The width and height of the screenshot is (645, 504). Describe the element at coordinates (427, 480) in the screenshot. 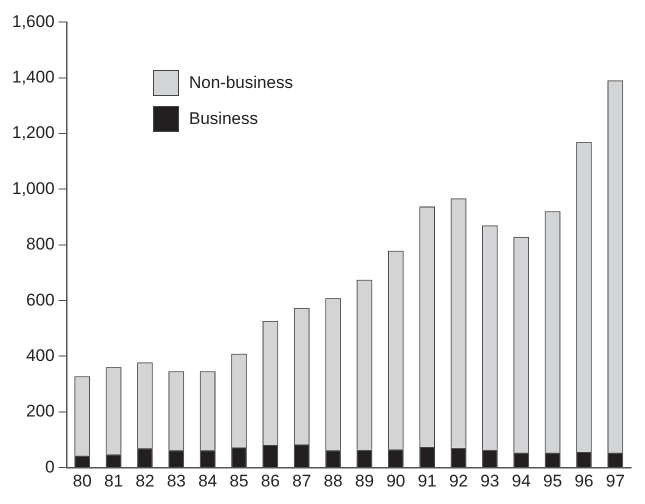

I see `x-tick-label: 91` at that location.